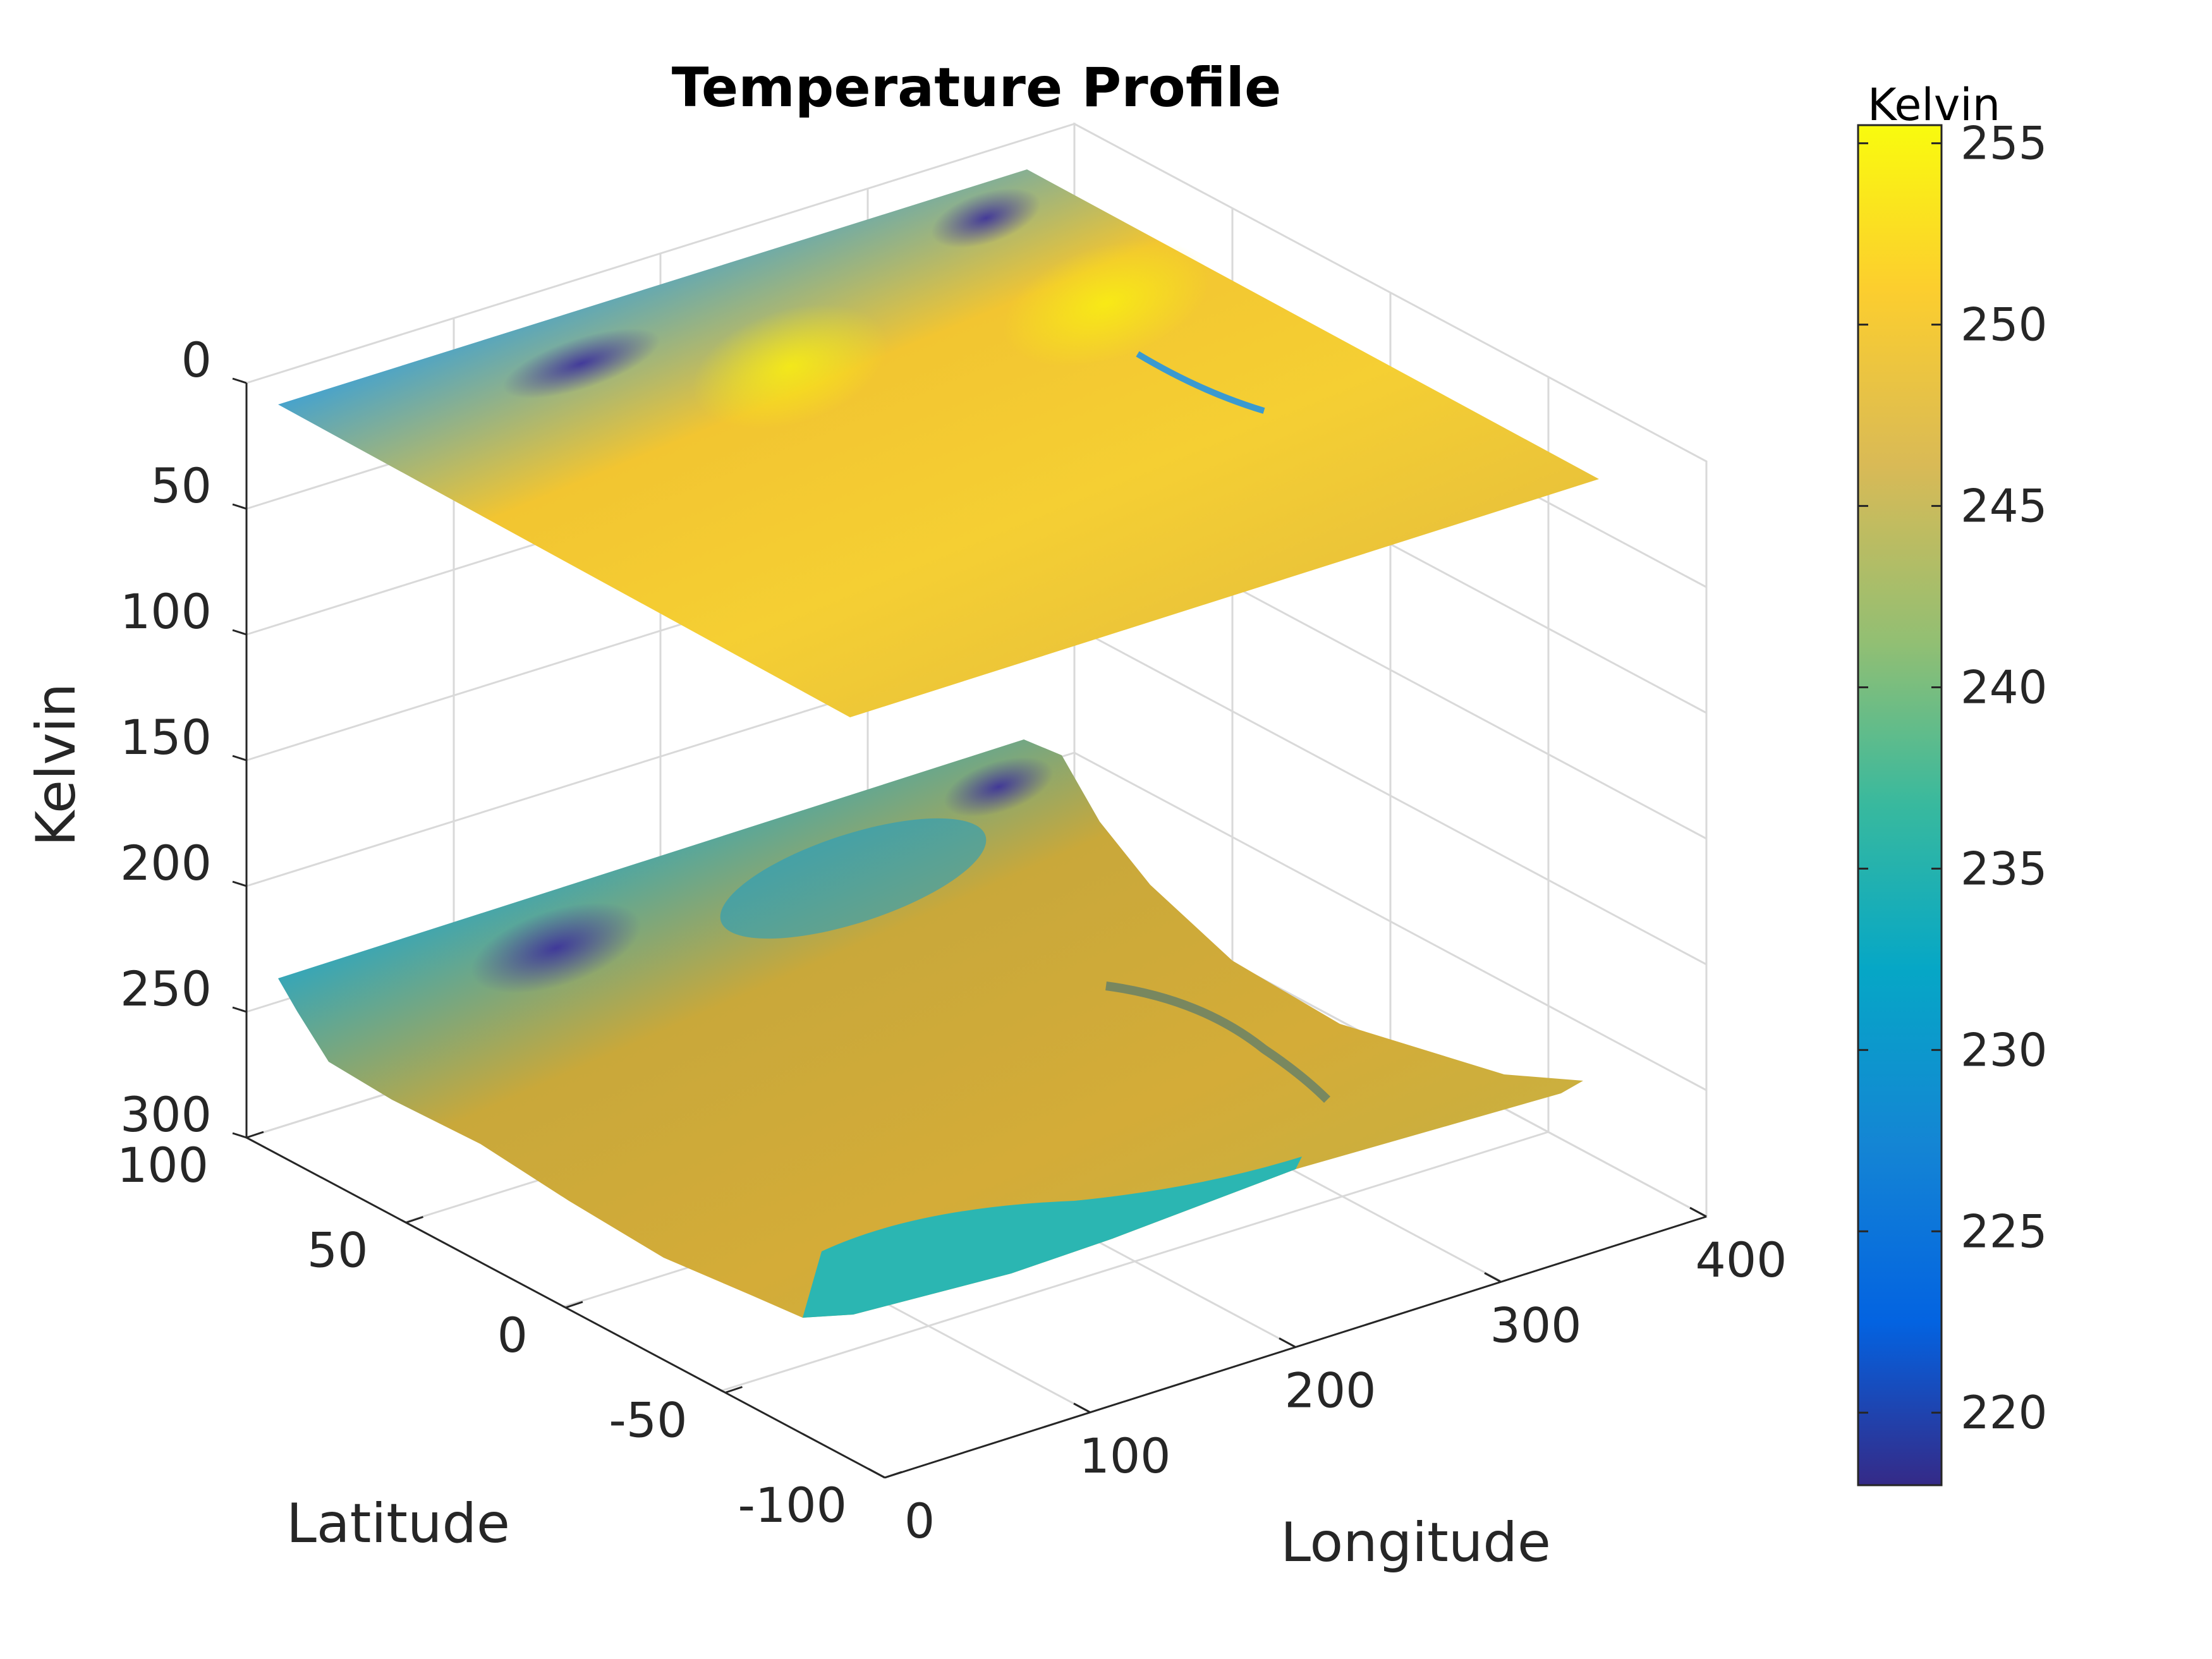 The height and width of the screenshot is (1659, 2212). What do you see at coordinates (166, 737) in the screenshot?
I see `z-tick-label: 150` at bounding box center [166, 737].